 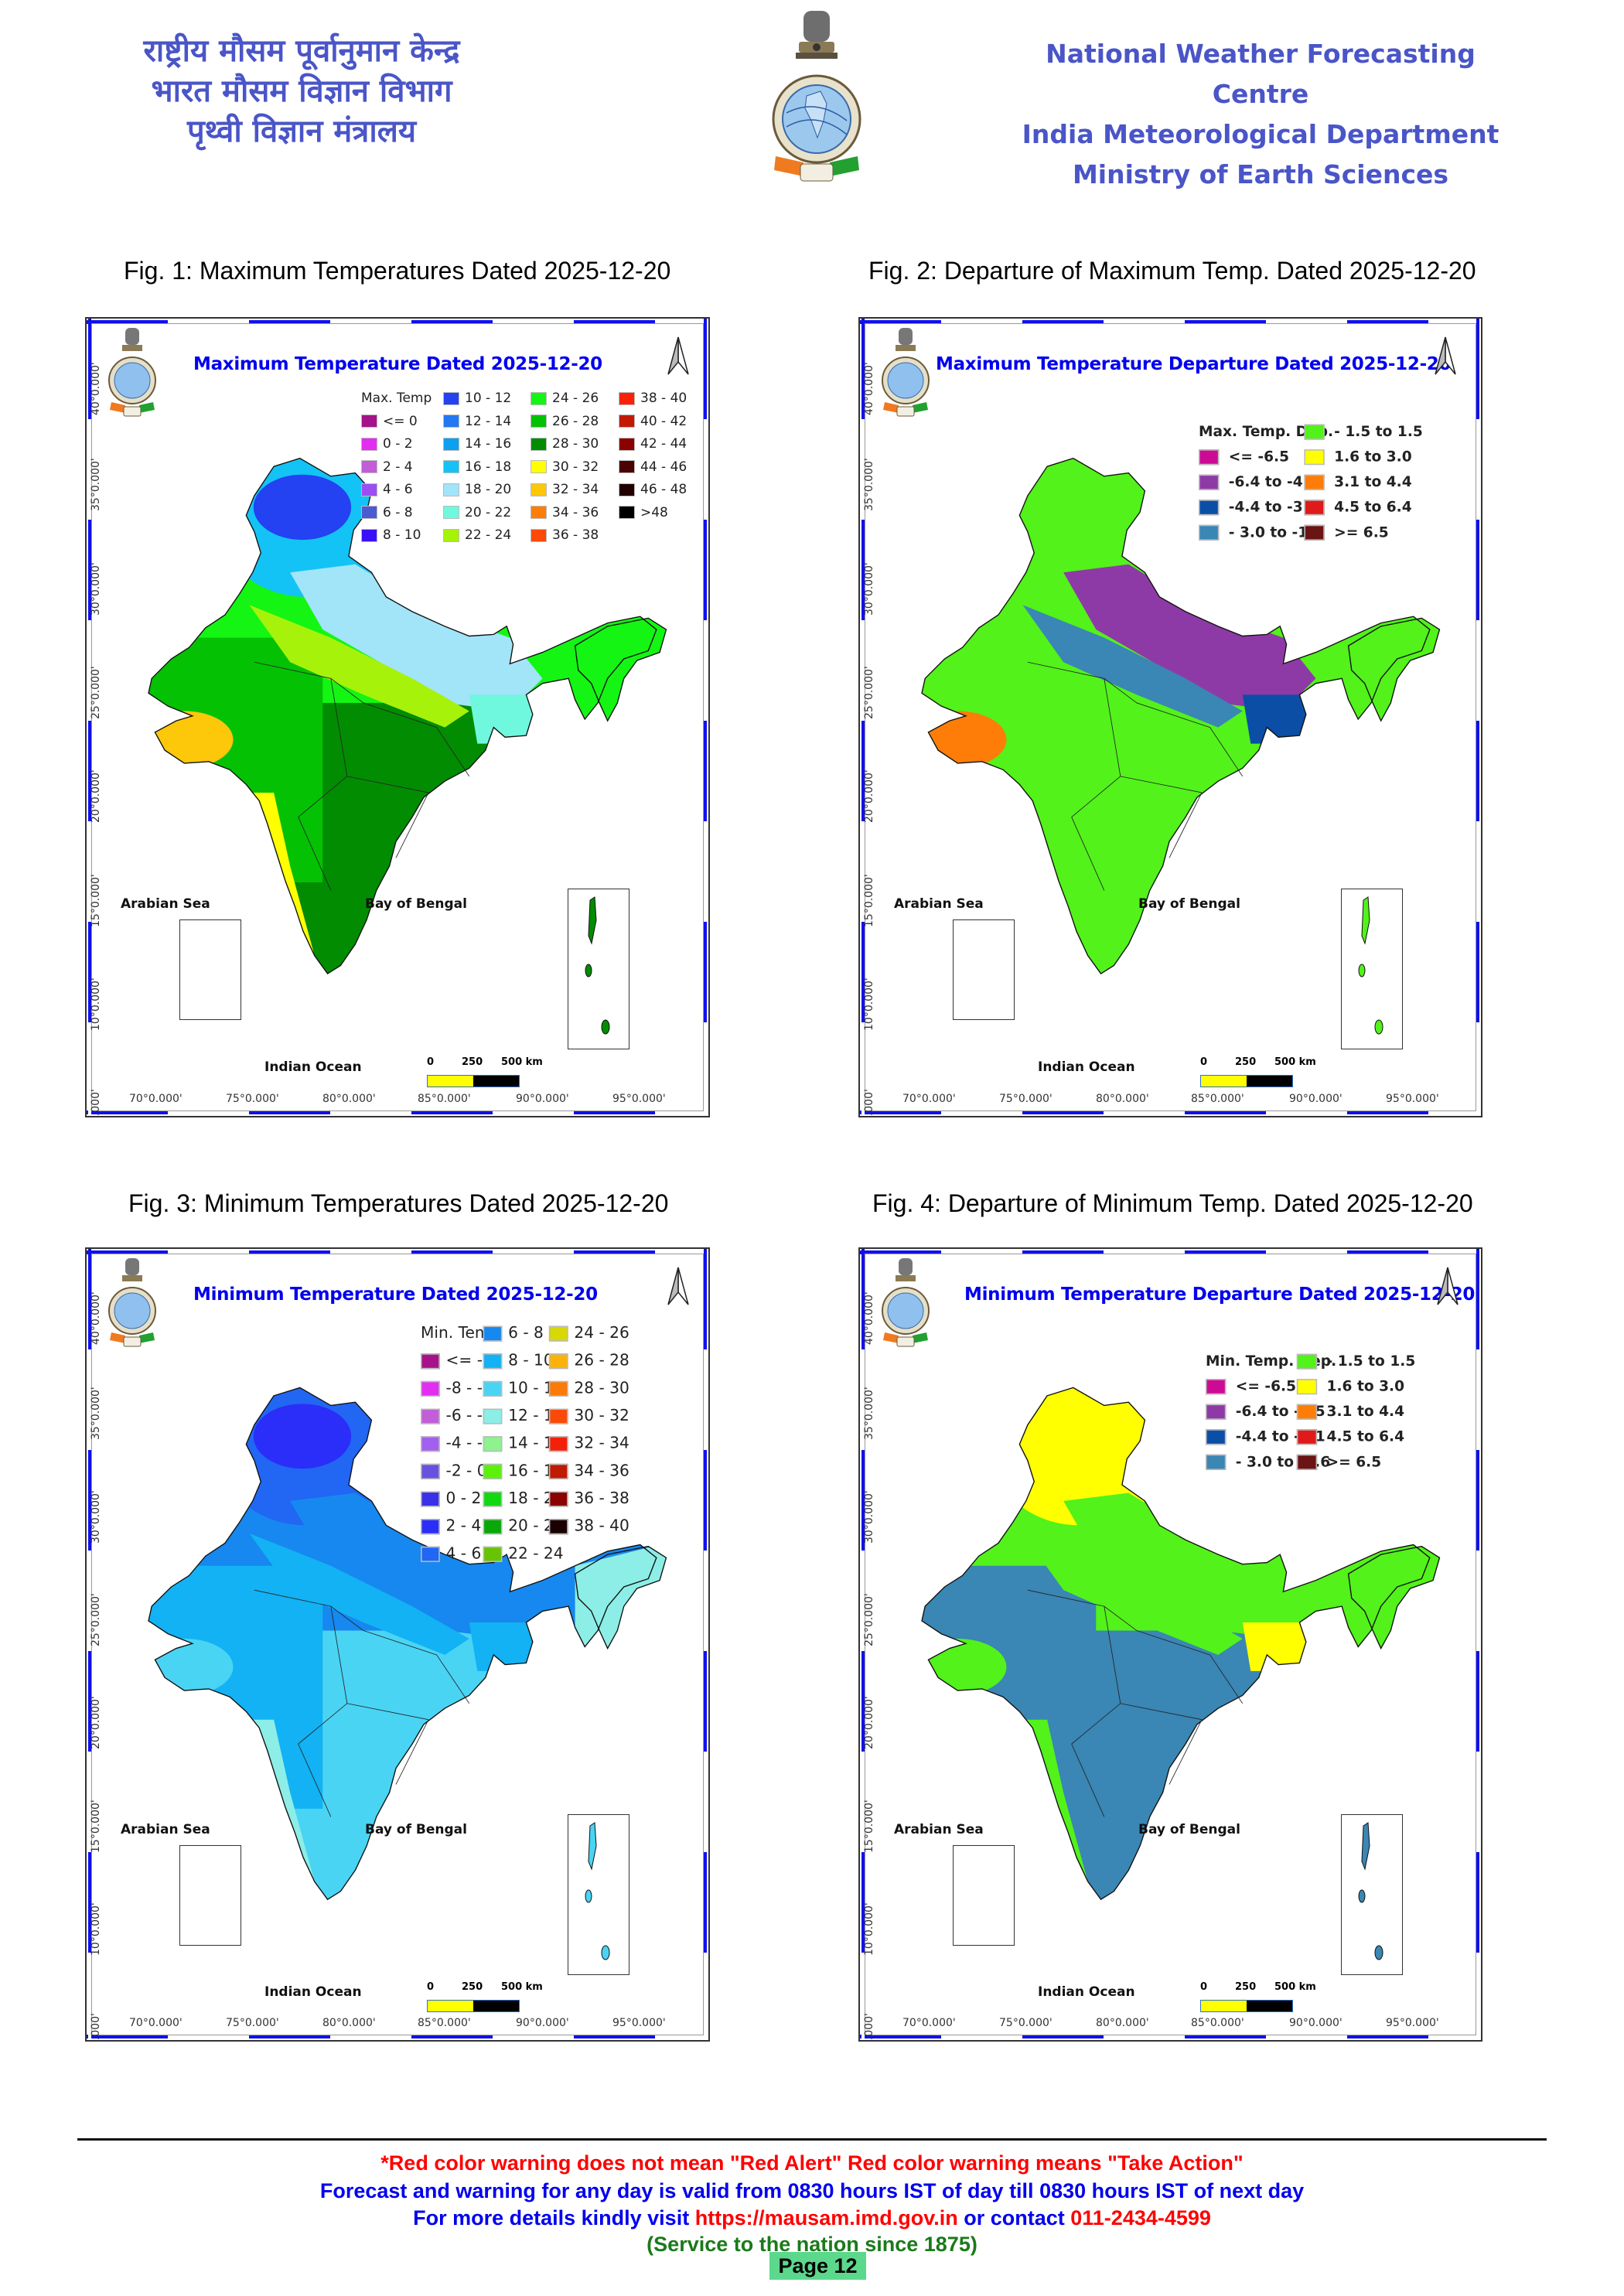 I want to click on legend-item: 18 - 20, so click(x=477, y=489).